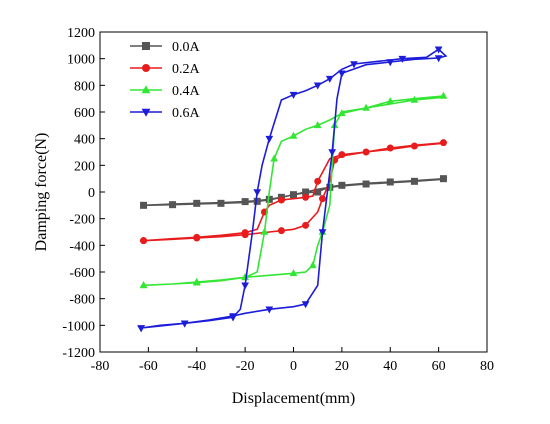 The width and height of the screenshot is (550, 424). Describe the element at coordinates (82, 220) in the screenshot. I see `y-tick-label: -200` at that location.